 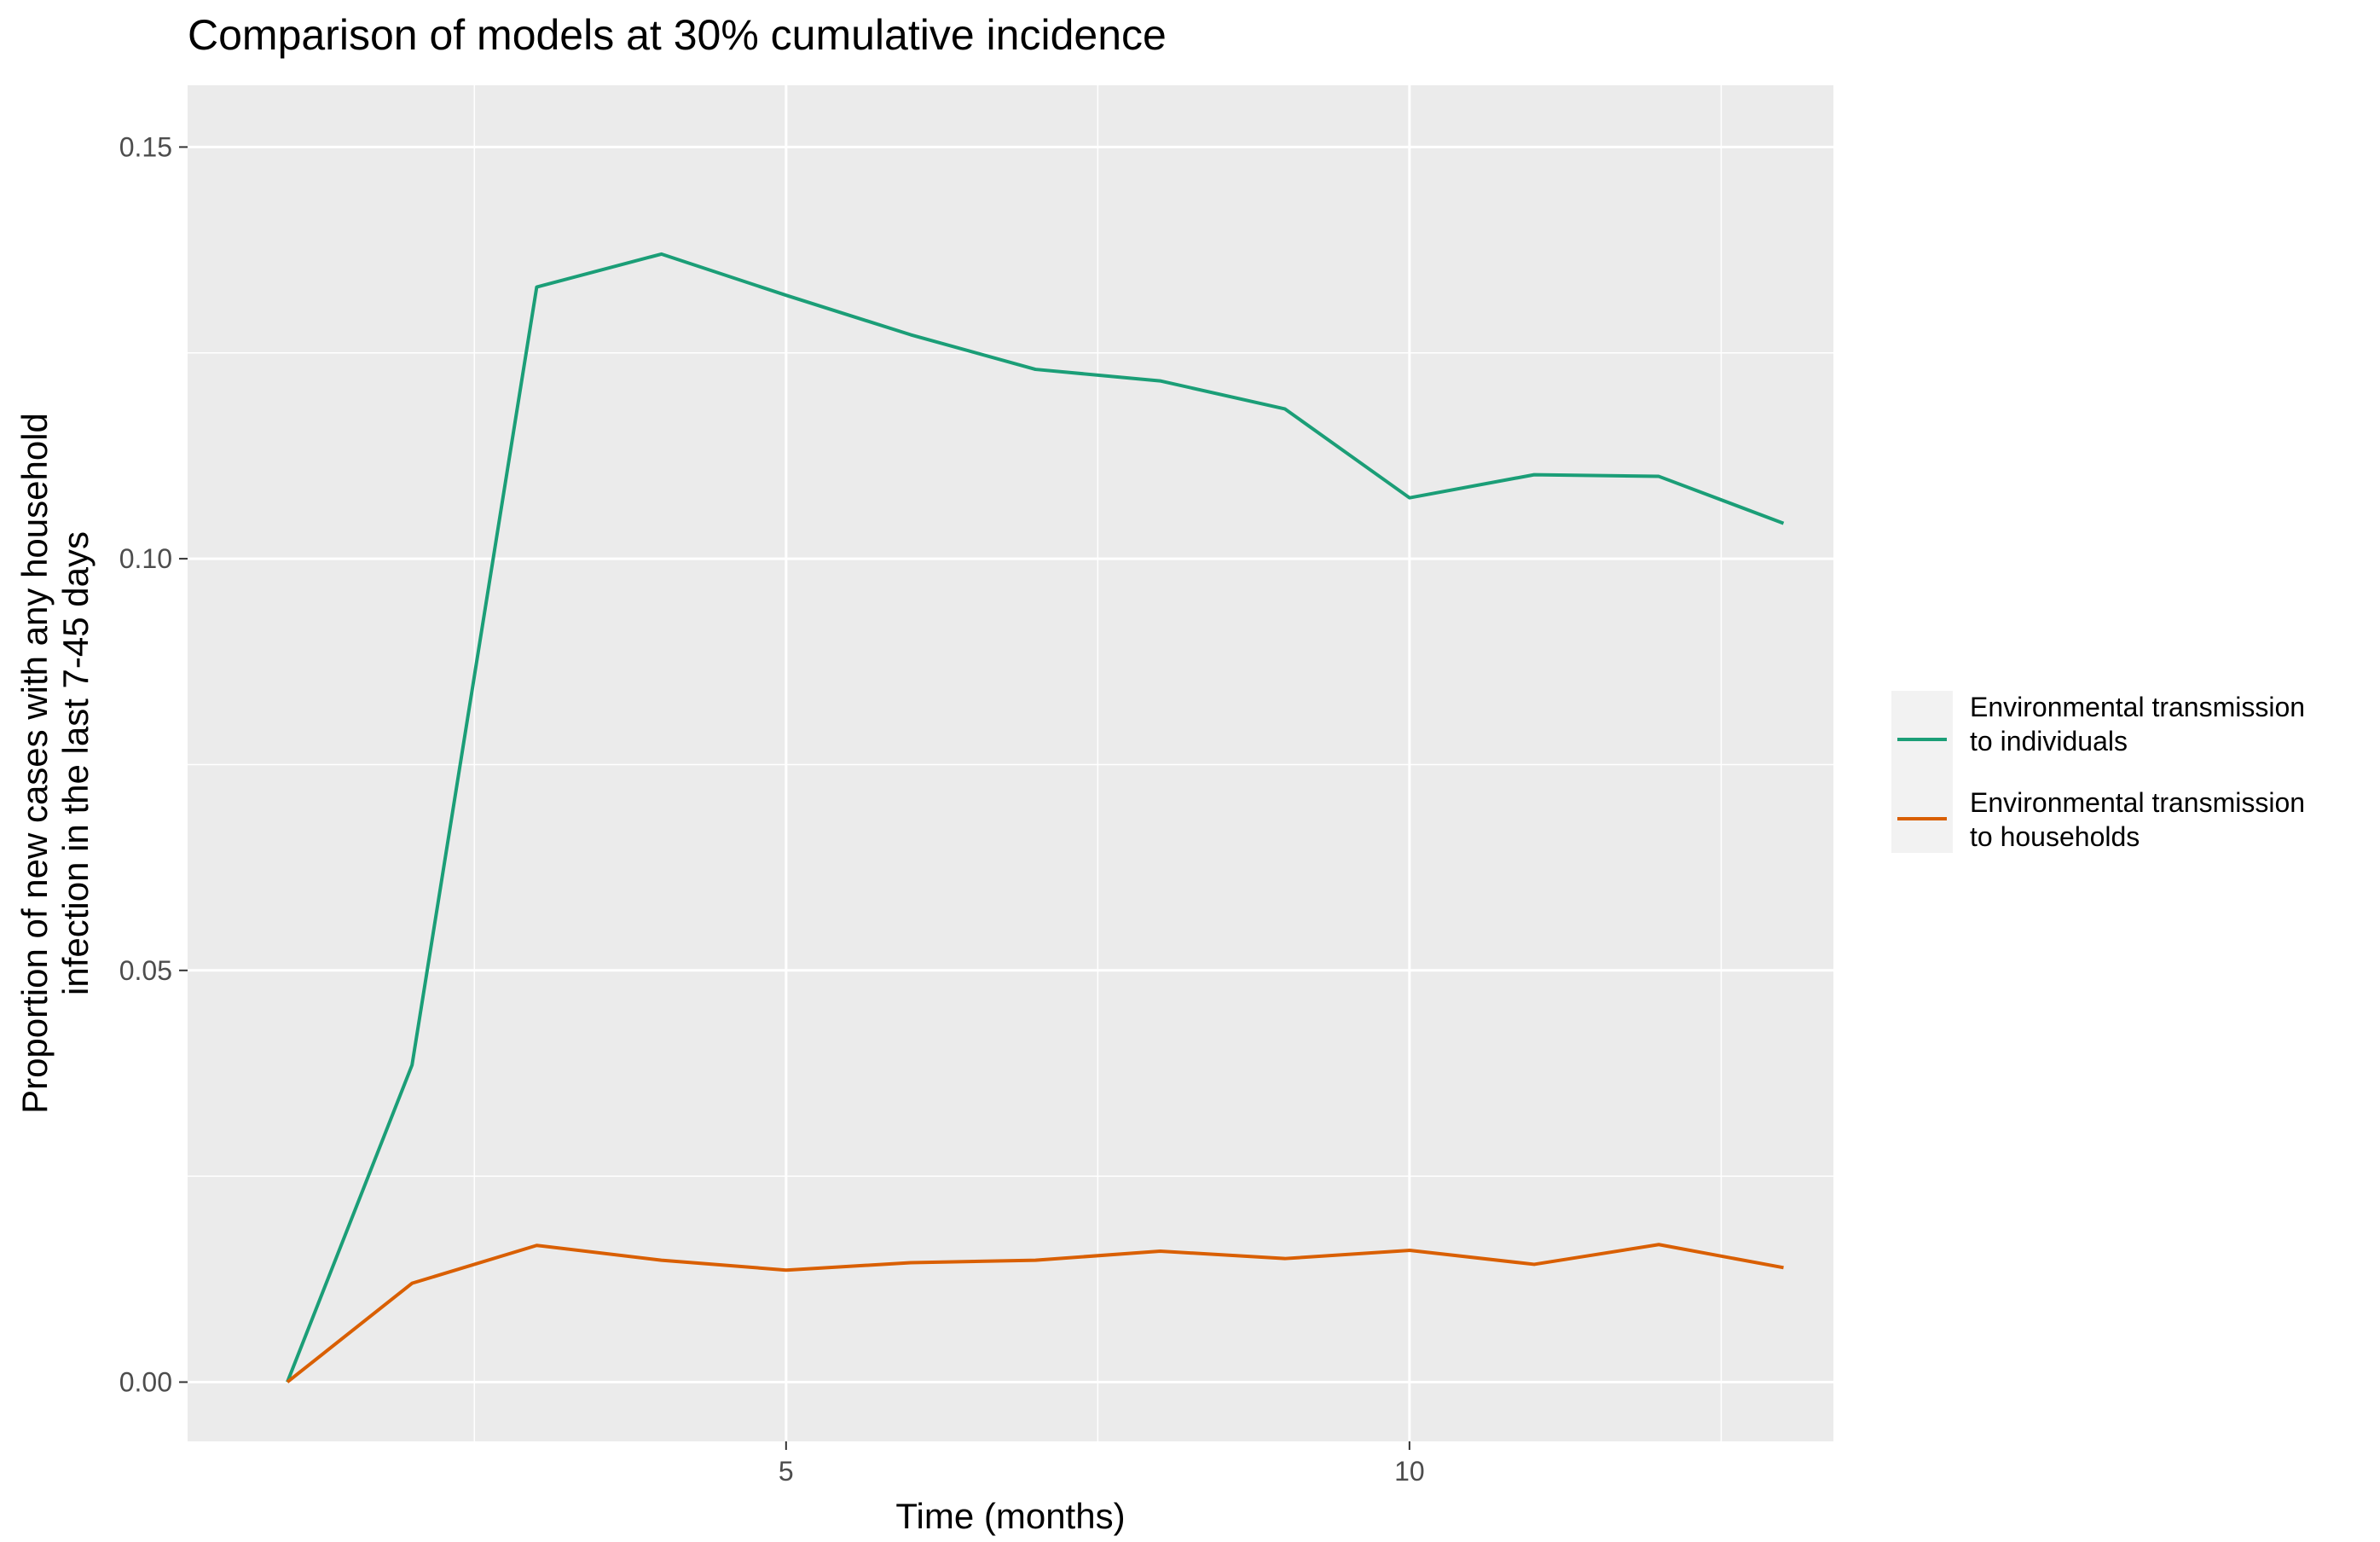 What do you see at coordinates (154, 764) in the screenshot?
I see `y-axis: 0.00 0.05 0.10 0.15` at bounding box center [154, 764].